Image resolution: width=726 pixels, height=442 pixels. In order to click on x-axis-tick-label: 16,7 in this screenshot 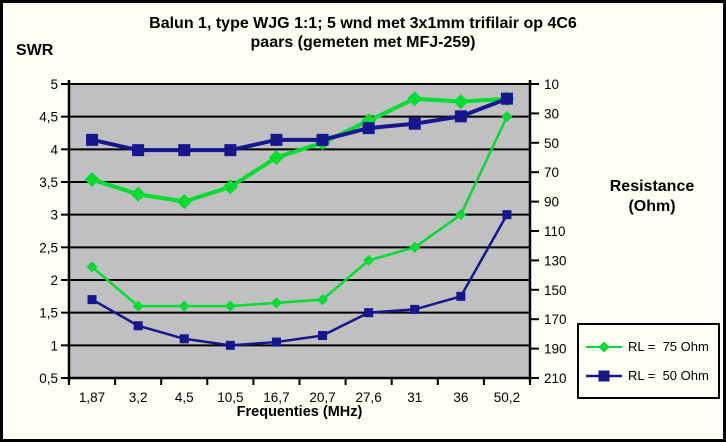, I will do `click(276, 397)`.